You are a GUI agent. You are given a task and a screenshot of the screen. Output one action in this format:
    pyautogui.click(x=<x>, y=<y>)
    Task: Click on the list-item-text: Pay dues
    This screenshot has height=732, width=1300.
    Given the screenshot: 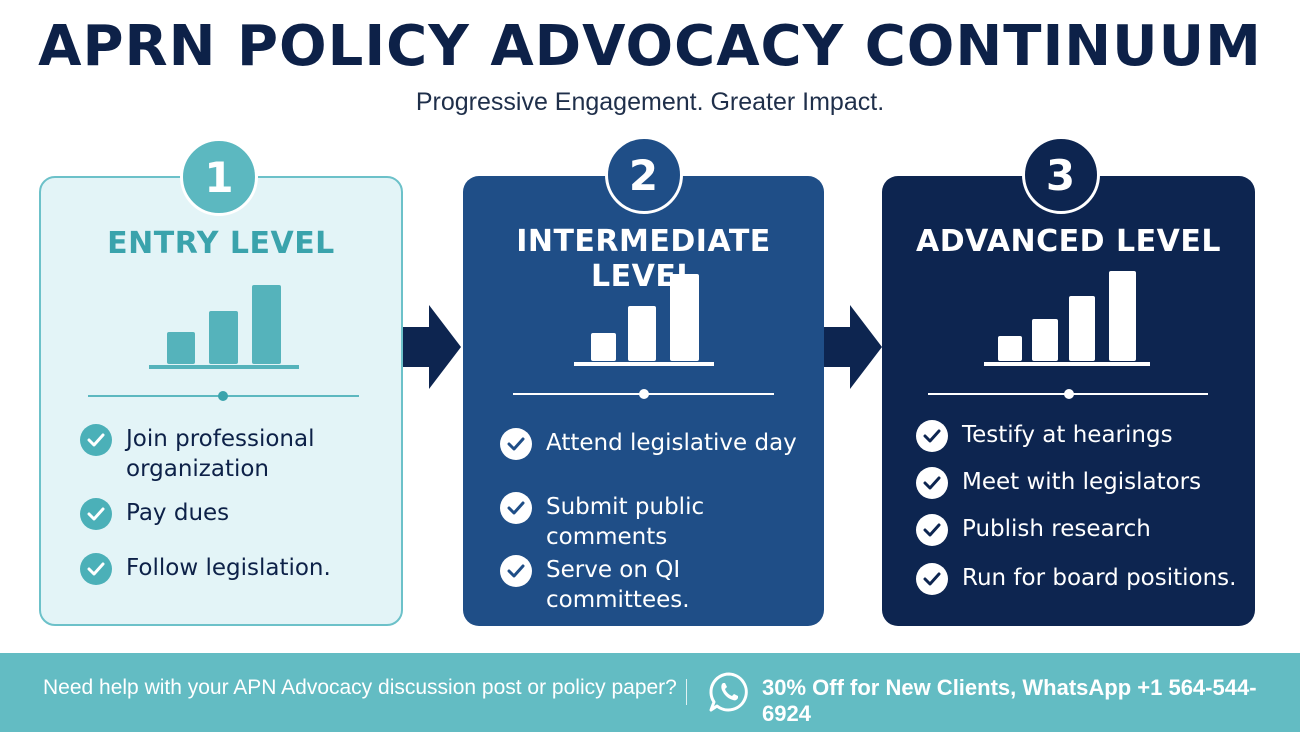 What is the action you would take?
    pyautogui.click(x=178, y=513)
    